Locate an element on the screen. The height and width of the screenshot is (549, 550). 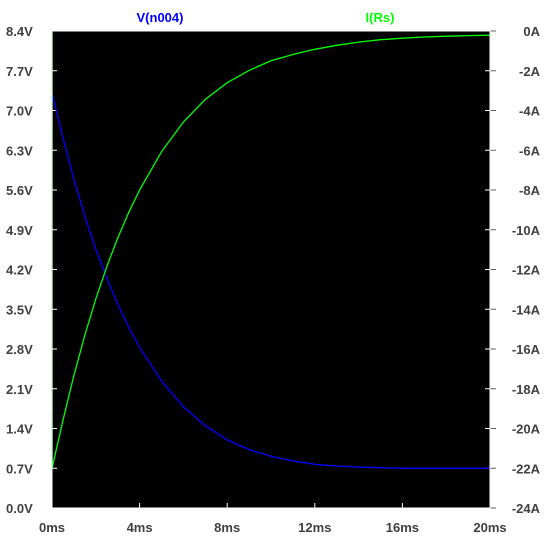
right-tick-label: 0A is located at coordinates (531, 31).